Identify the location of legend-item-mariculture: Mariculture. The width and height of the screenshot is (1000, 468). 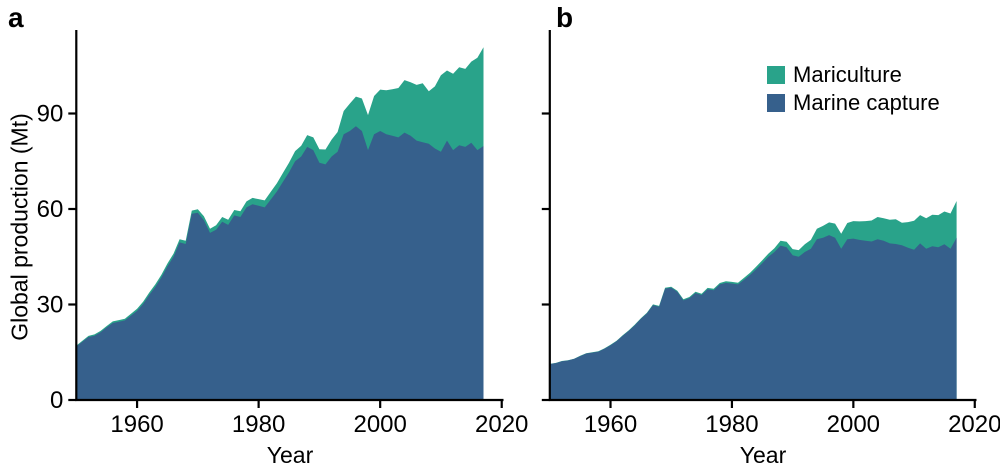
(853, 74).